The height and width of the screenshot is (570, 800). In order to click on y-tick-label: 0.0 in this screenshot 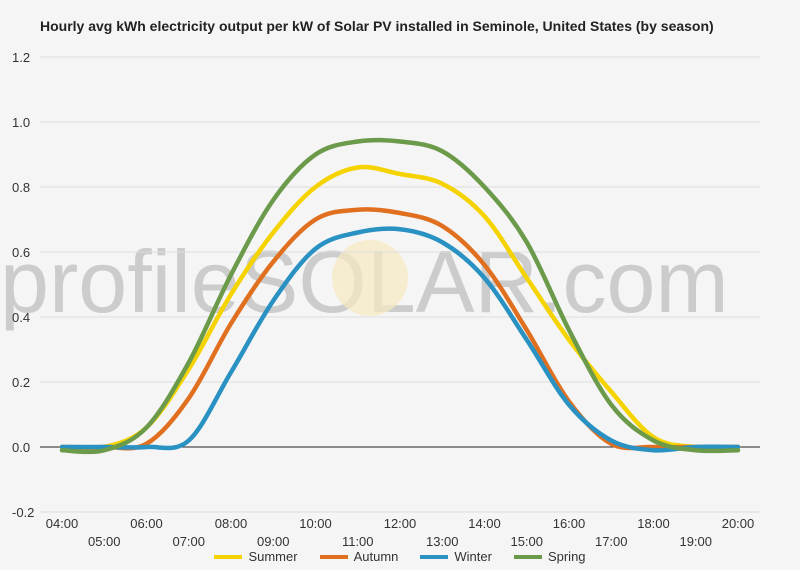, I will do `click(21, 447)`.